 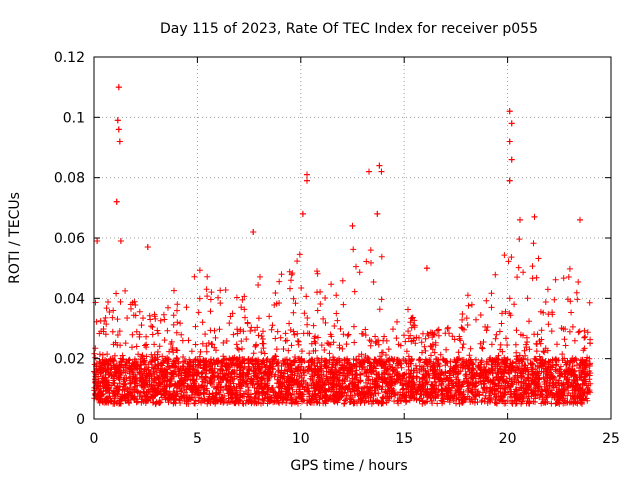 What do you see at coordinates (69, 299) in the screenshot?
I see `y-tick-label: 0.04` at bounding box center [69, 299].